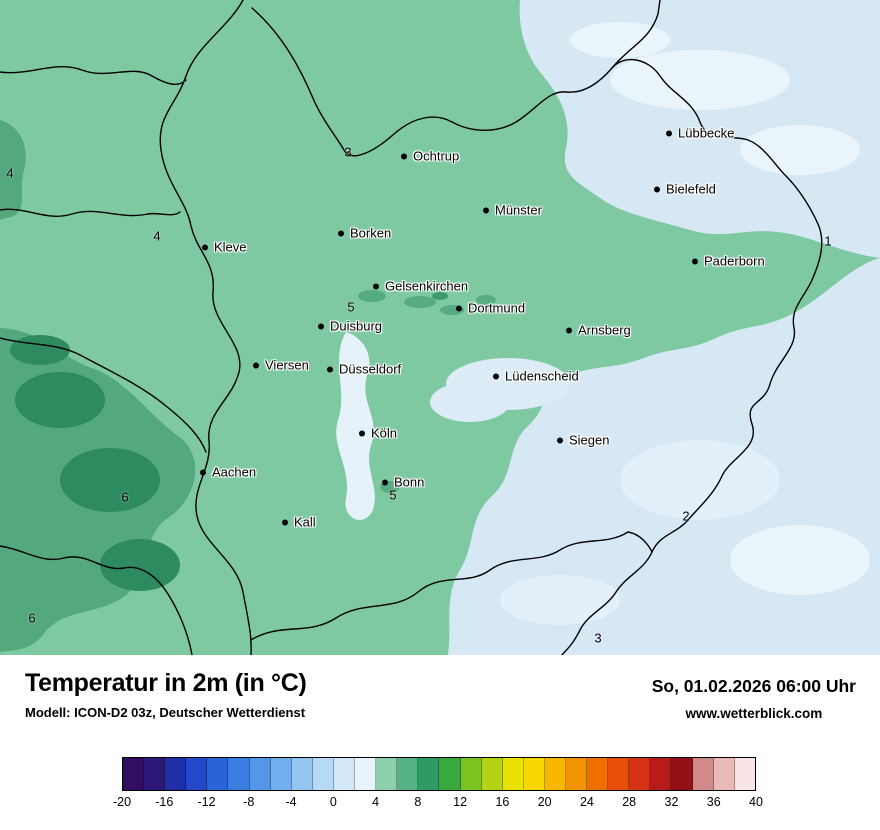  Describe the element at coordinates (583, 440) in the screenshot. I see `city-marker-siegen: Siegen` at that location.